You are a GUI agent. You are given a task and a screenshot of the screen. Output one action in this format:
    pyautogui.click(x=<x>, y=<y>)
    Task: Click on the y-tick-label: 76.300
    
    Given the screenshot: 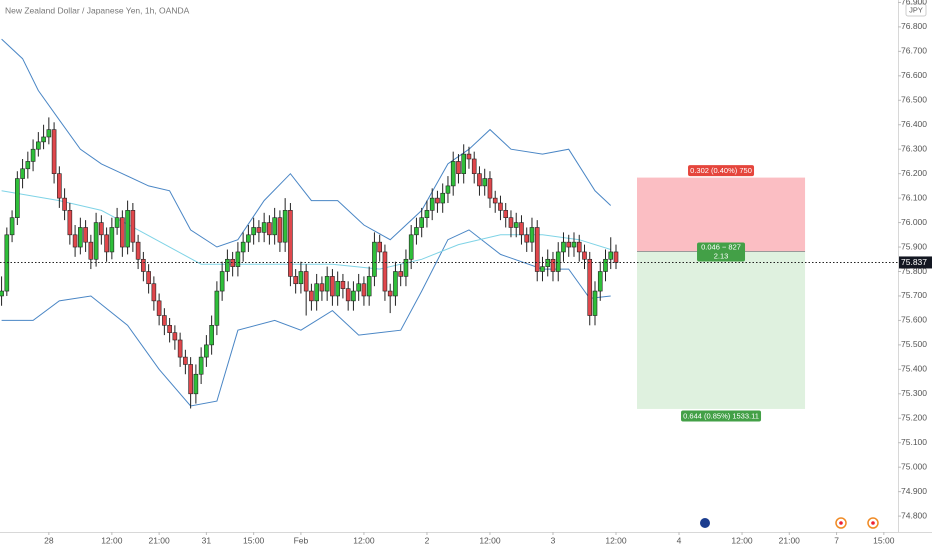 What is the action you would take?
    pyautogui.click(x=914, y=148)
    